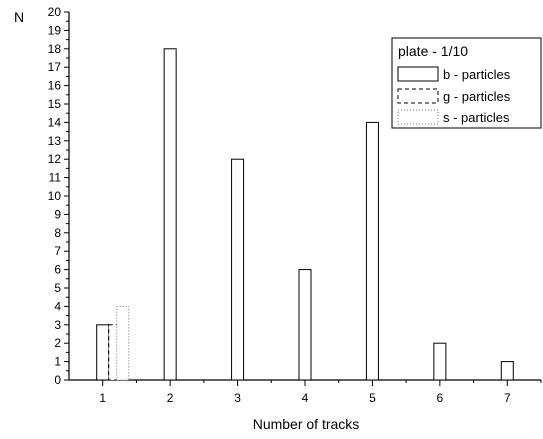  Describe the element at coordinates (320, 392) in the screenshot. I see `x-axis-ticks: 1 2 3 4 5 6 7` at that location.